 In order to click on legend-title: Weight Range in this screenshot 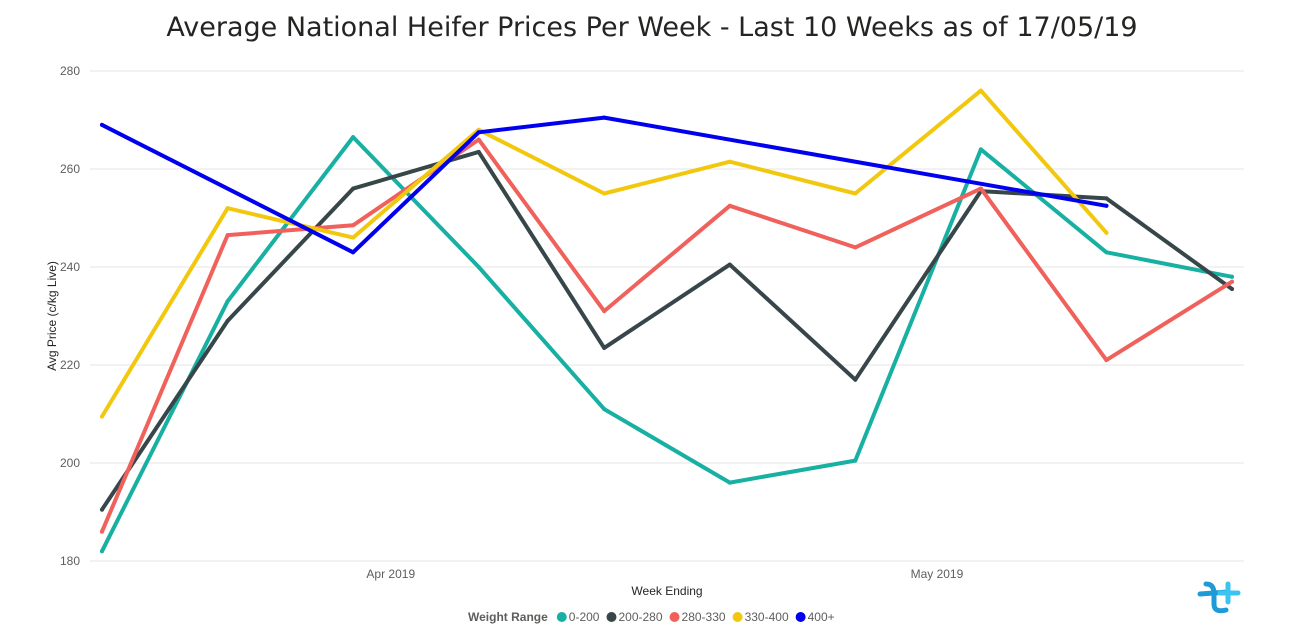, I will do `click(508, 617)`.